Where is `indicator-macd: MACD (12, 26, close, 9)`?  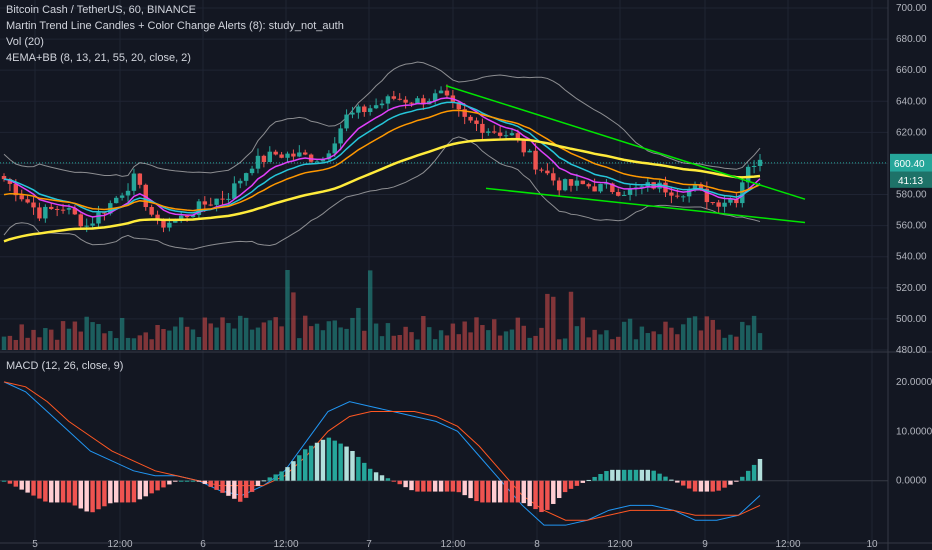
indicator-macd: MACD (12, 26, close, 9) is located at coordinates (65, 366).